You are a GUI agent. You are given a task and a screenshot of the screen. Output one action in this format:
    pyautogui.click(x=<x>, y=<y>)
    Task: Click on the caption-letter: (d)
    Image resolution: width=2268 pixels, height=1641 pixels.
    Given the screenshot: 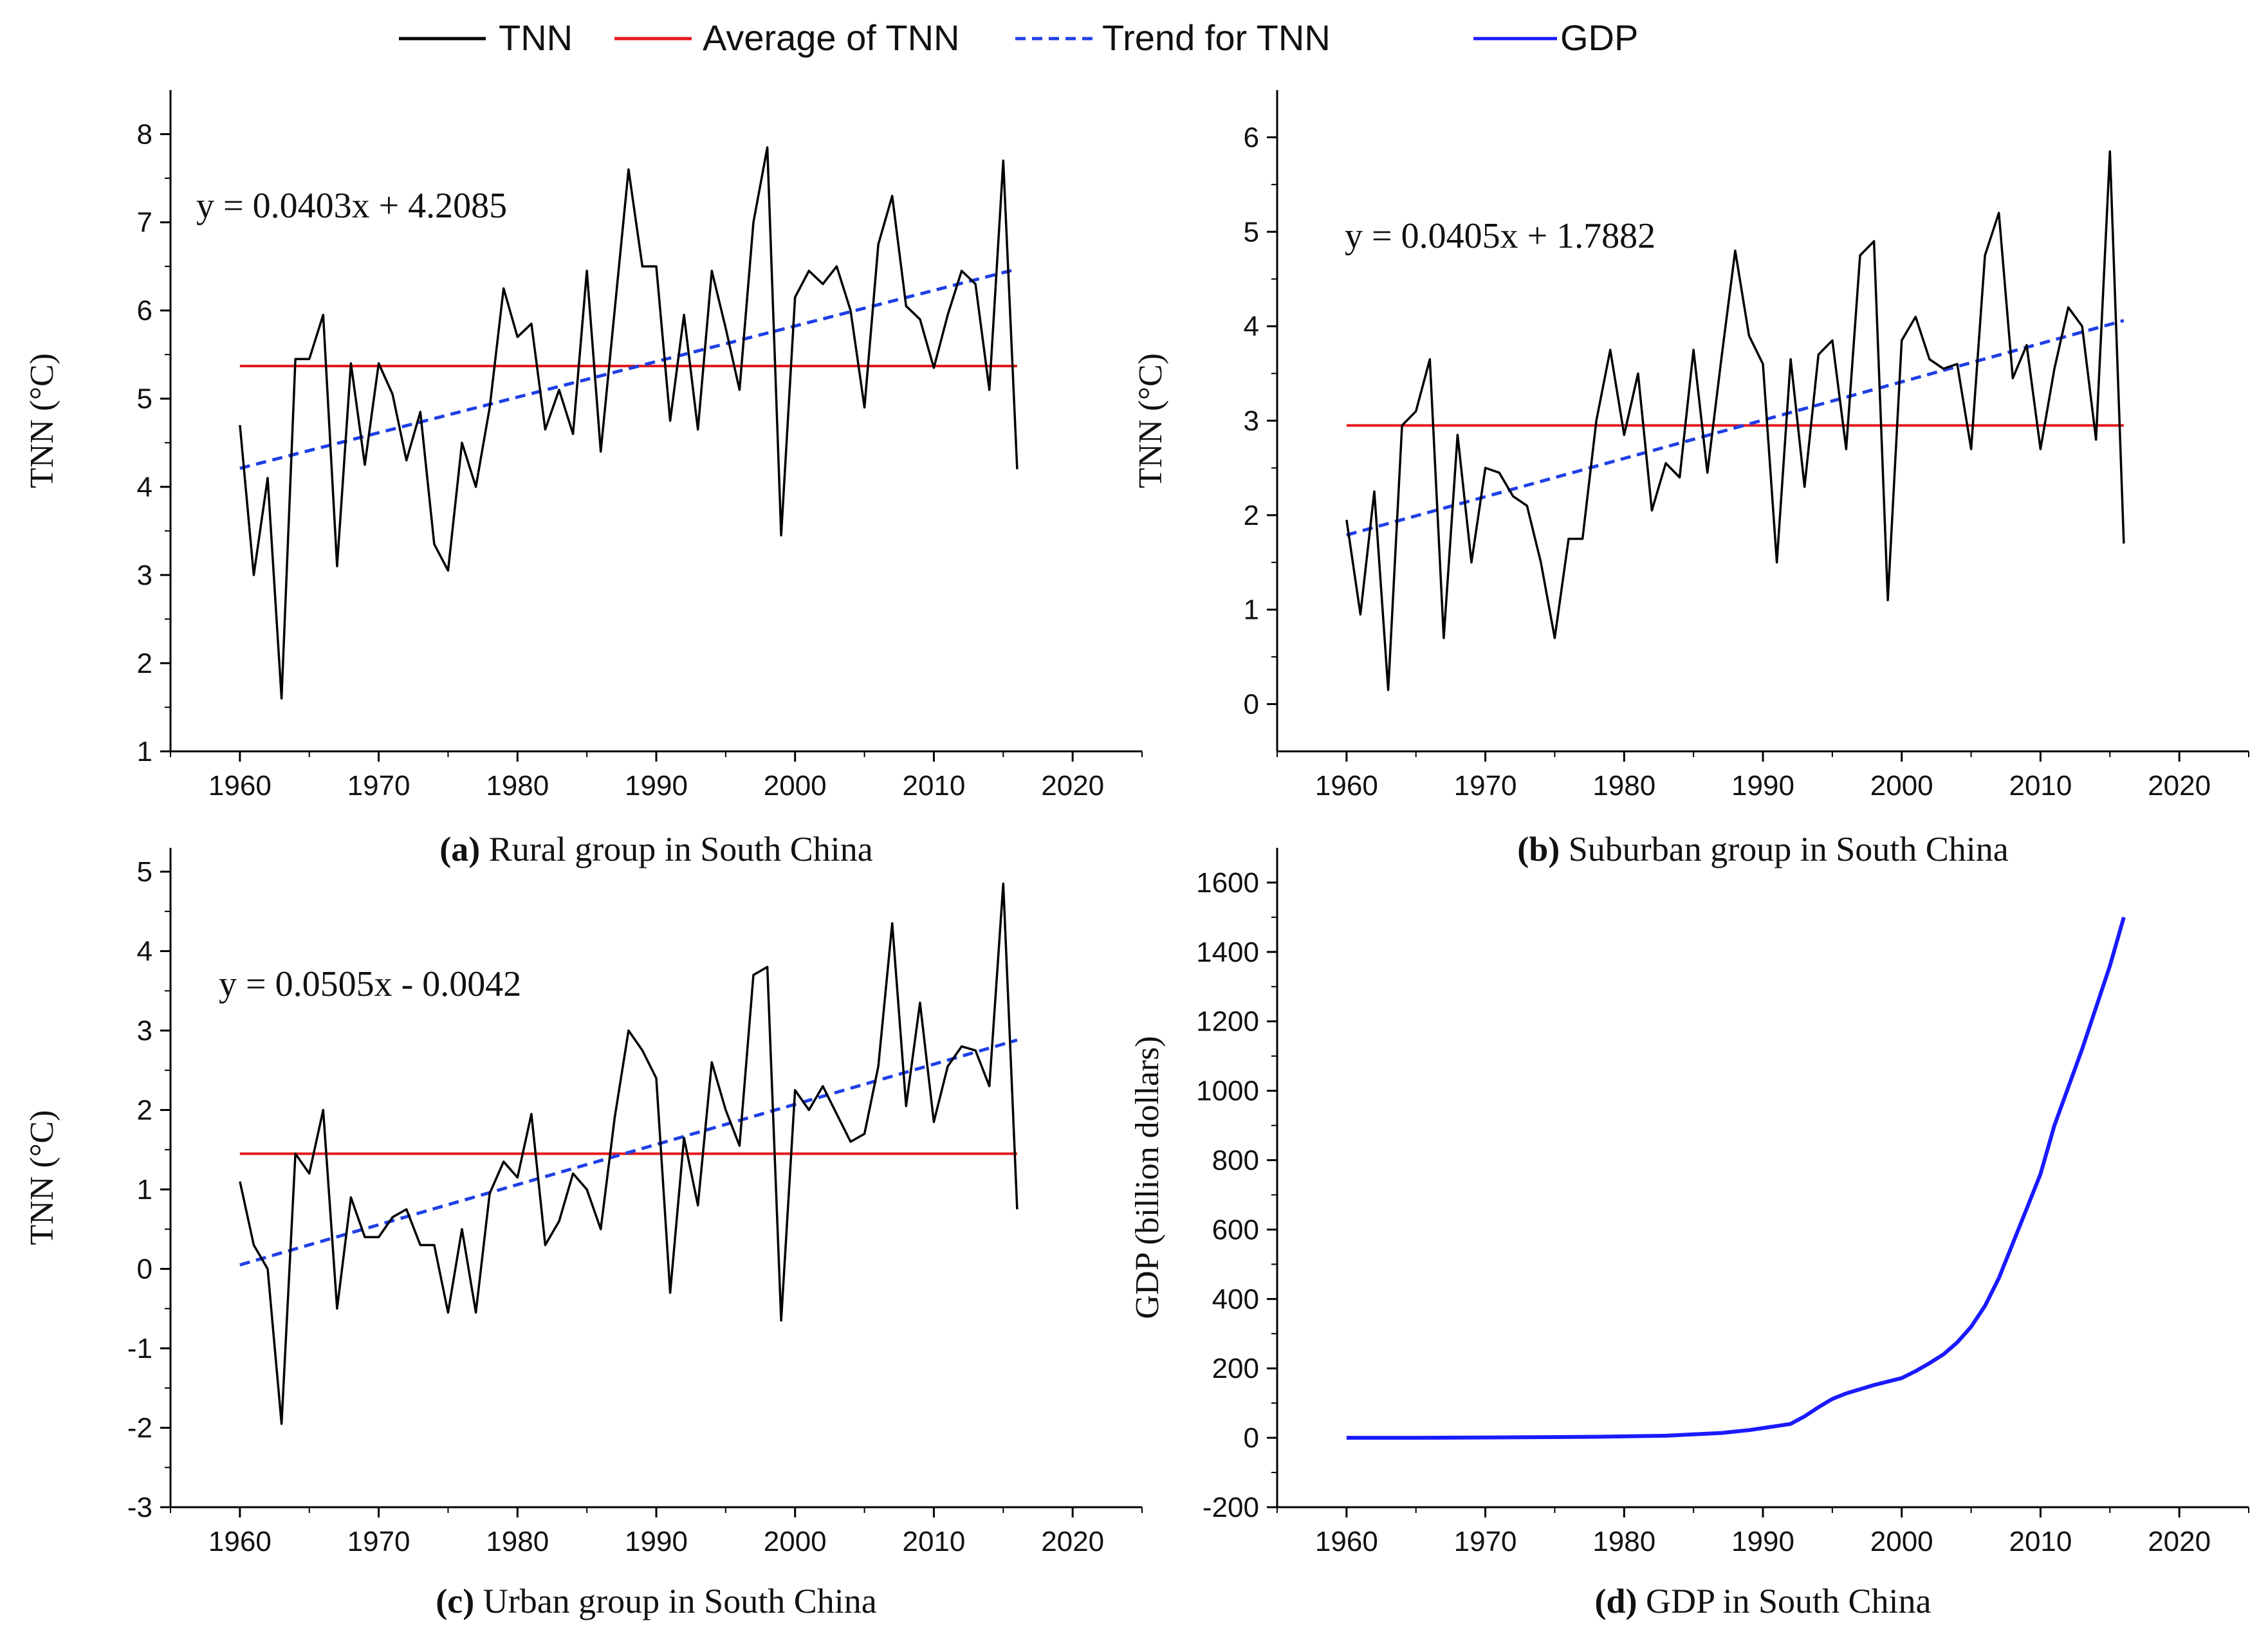 What is the action you would take?
    pyautogui.click(x=1615, y=1601)
    